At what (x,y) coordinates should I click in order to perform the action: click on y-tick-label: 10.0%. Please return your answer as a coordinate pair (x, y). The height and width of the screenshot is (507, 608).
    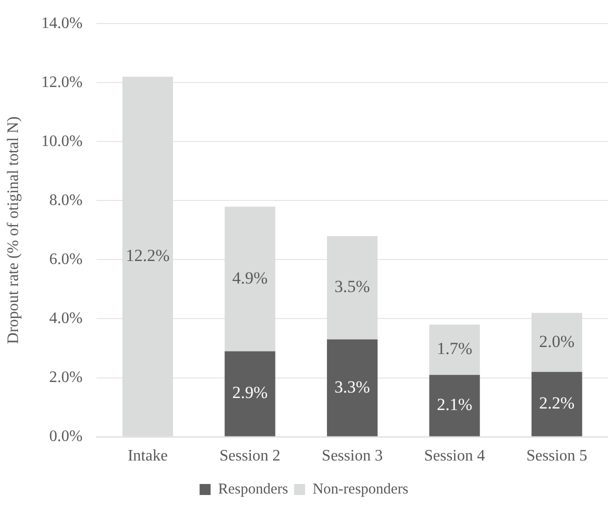
    Looking at the image, I should click on (62, 141).